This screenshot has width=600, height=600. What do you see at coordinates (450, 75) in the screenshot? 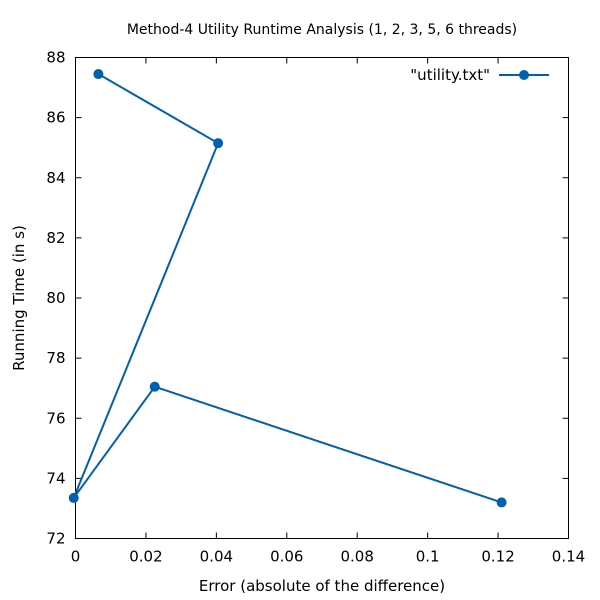
I see `legend-label: "utility.txt"` at bounding box center [450, 75].